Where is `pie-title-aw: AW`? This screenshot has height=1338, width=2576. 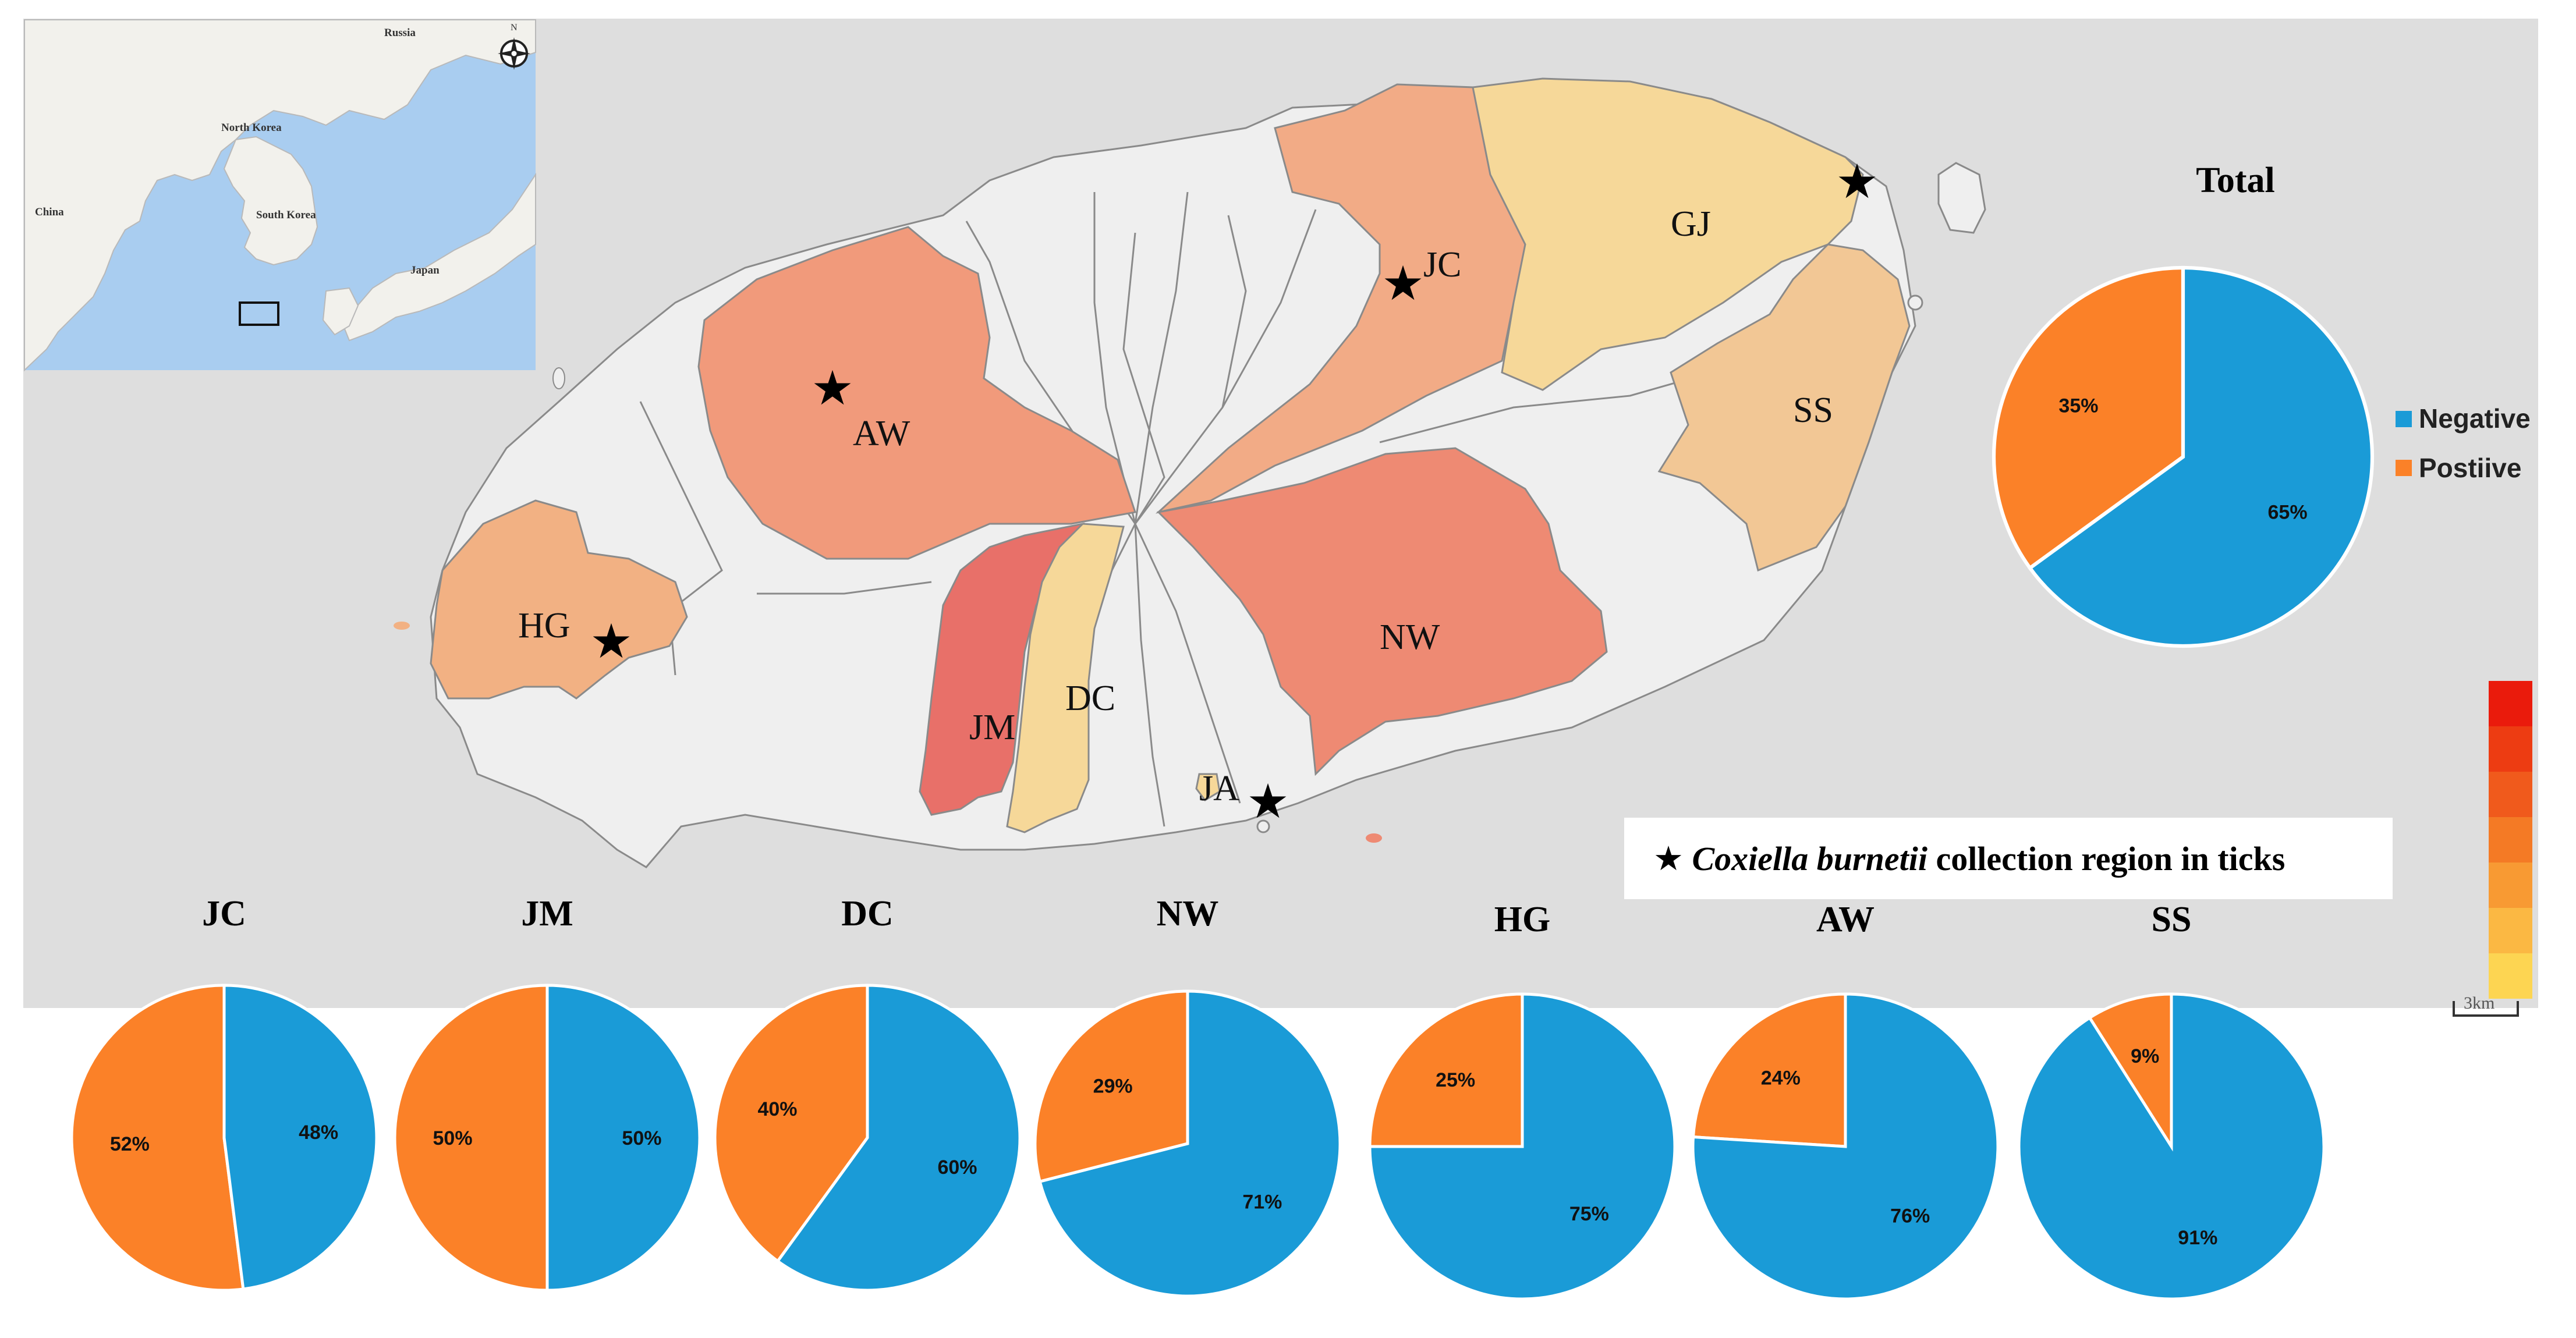 pie-title-aw: AW is located at coordinates (1845, 919).